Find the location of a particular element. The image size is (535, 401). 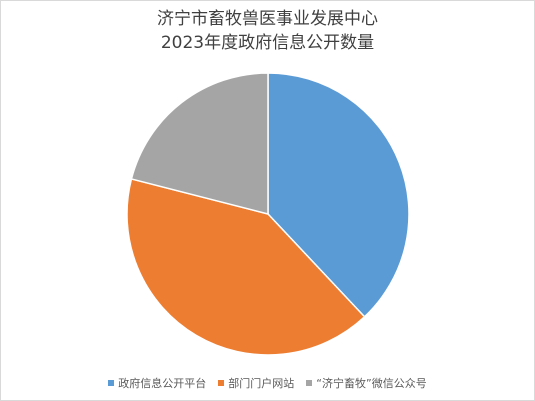

chart-title-line-1: 济宁市畜牧兽医事业发展中心 is located at coordinates (267, 19).